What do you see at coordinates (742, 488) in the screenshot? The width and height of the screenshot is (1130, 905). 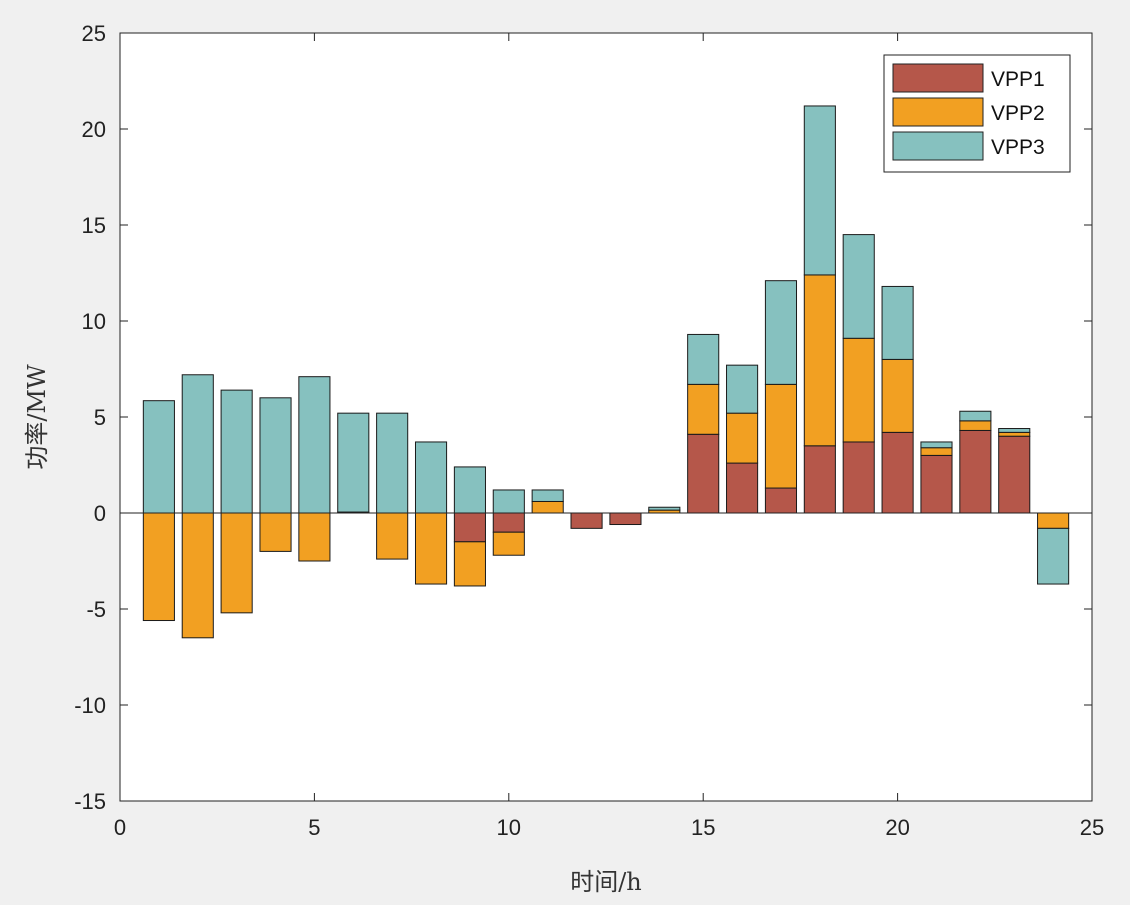 I see `bar-vpp1-t16` at bounding box center [742, 488].